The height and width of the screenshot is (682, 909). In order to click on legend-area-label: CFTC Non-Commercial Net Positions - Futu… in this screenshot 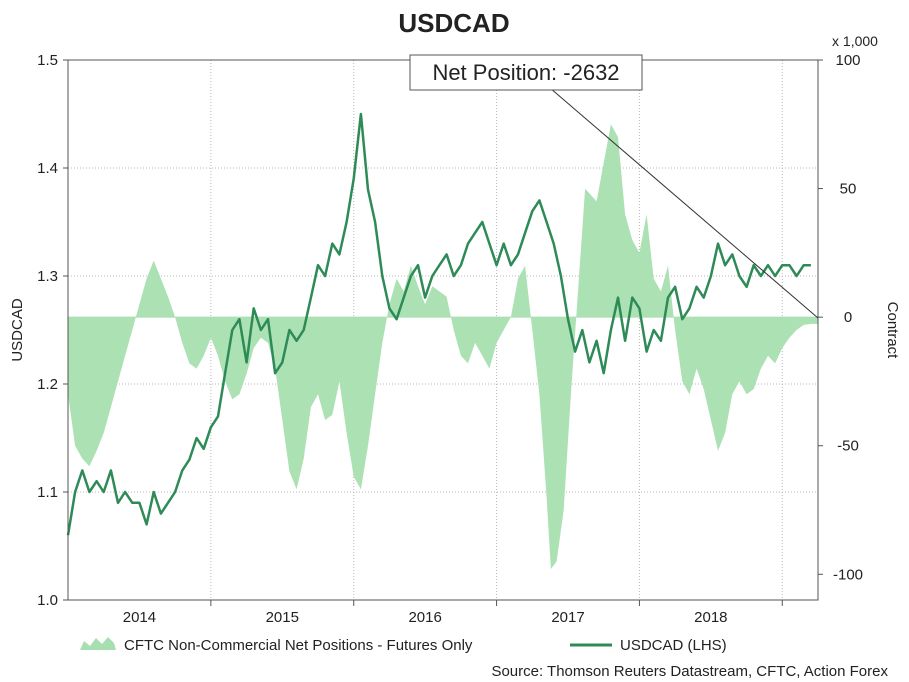, I will do `click(298, 645)`.